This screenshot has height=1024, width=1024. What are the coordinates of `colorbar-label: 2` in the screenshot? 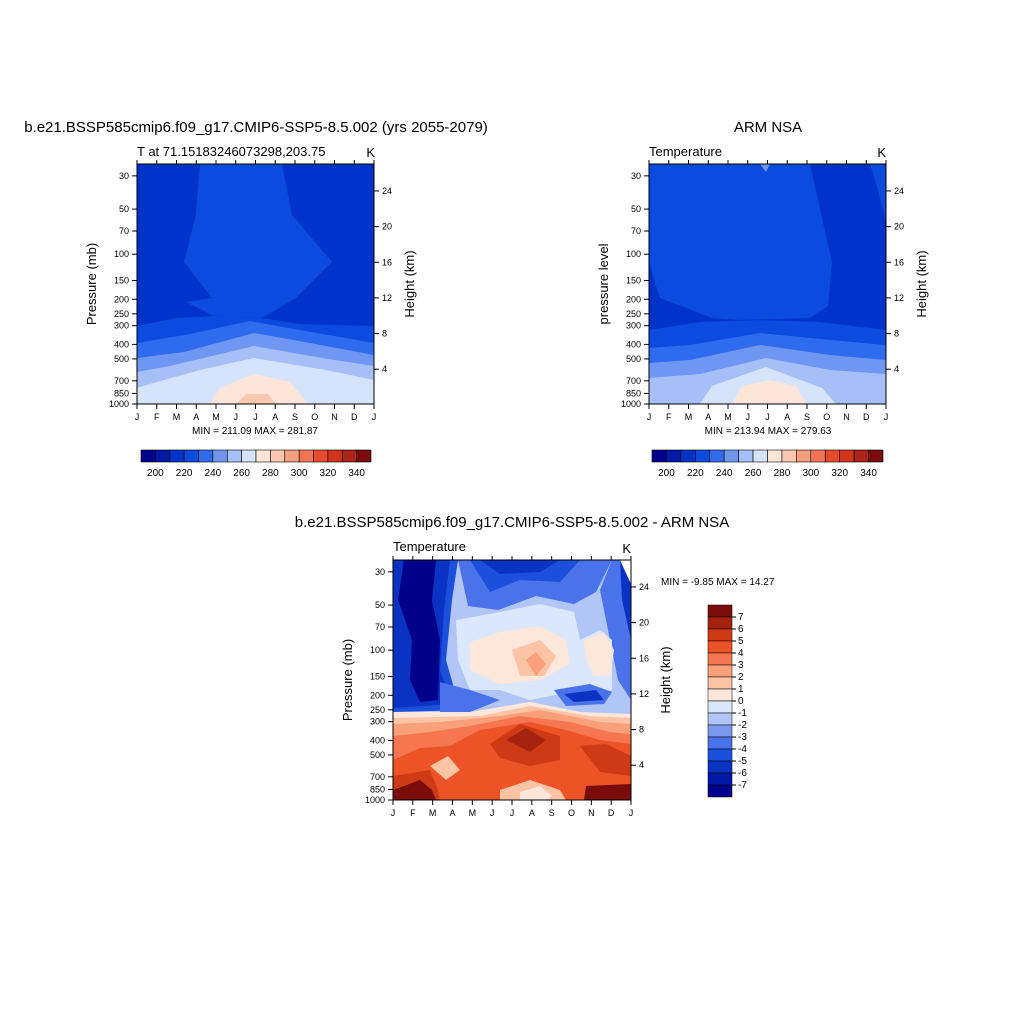 It's located at (741, 677).